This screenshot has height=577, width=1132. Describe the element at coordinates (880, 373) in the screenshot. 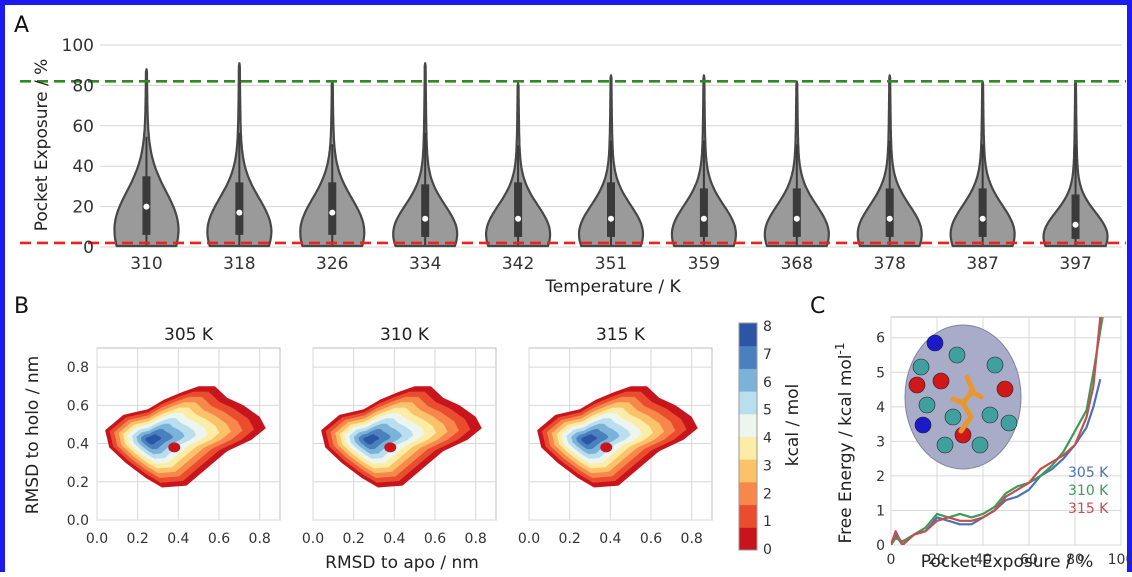

I see `panel-c-y-tick-label: 5` at that location.